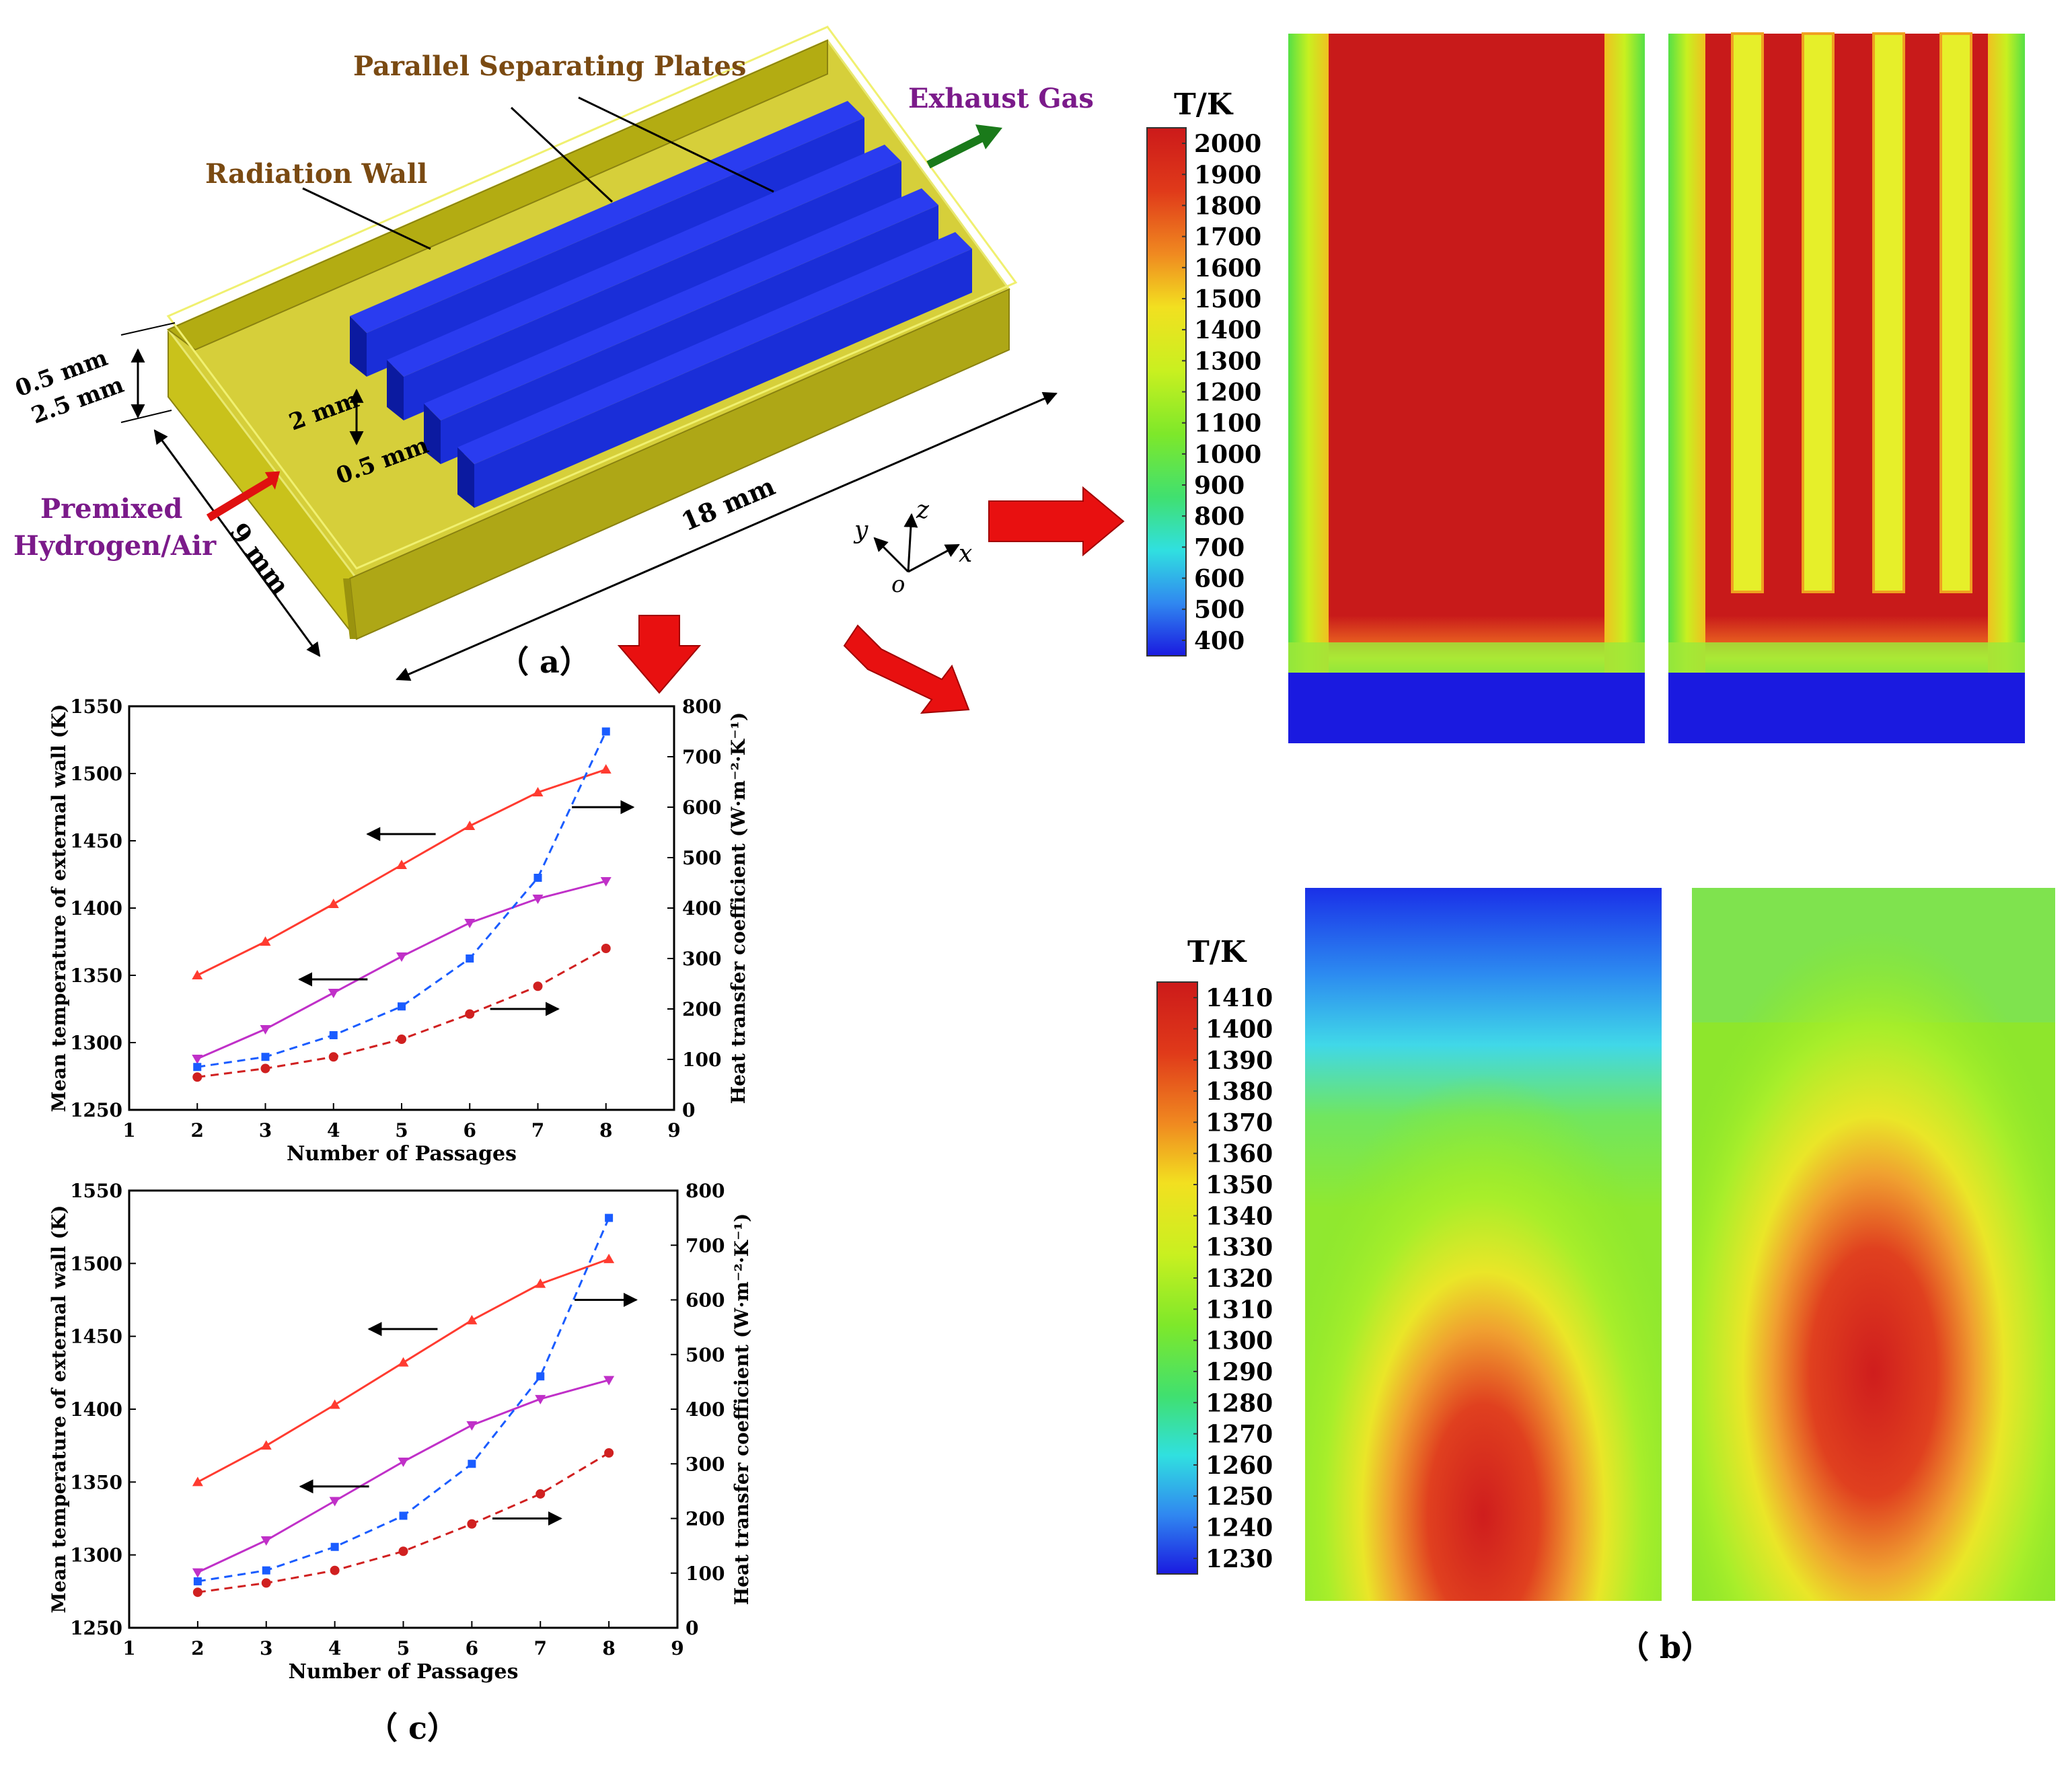 This screenshot has width=2072, height=1765. I want to click on x-tick-label: 4, so click(334, 1648).